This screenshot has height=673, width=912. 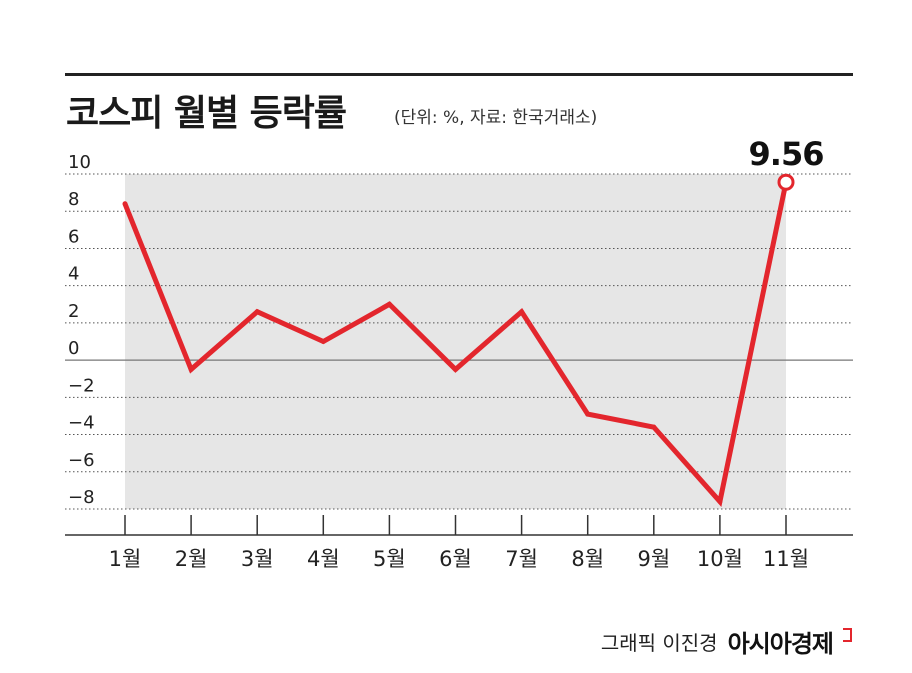 I want to click on y-tick-label: 4, so click(x=73, y=274).